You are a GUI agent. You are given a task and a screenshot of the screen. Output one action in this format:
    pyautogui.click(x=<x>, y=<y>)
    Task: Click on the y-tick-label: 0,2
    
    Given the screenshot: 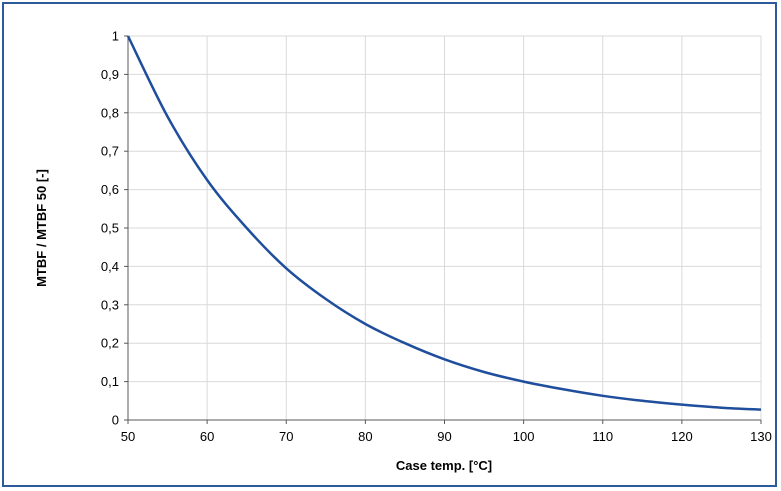 What is the action you would take?
    pyautogui.click(x=110, y=343)
    